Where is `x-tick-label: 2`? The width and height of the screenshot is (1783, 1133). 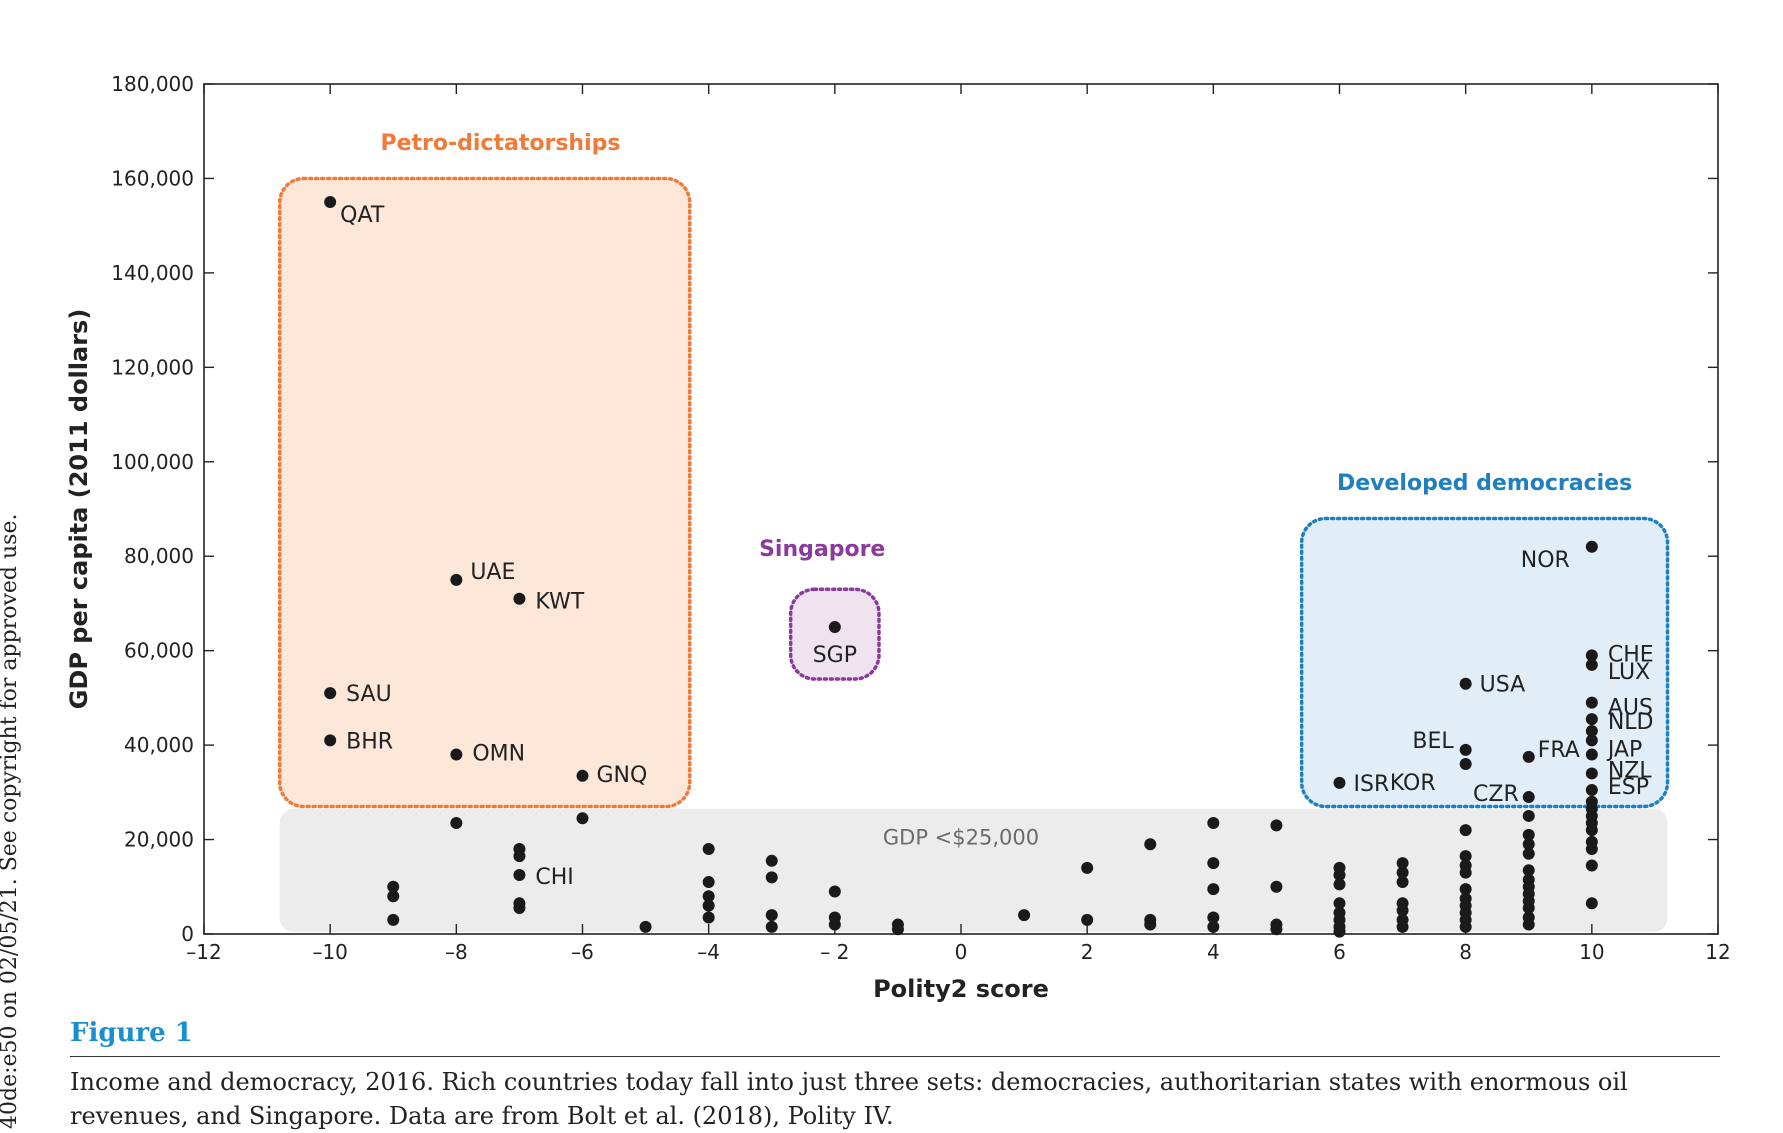
x-tick-label: 2 is located at coordinates (1087, 952).